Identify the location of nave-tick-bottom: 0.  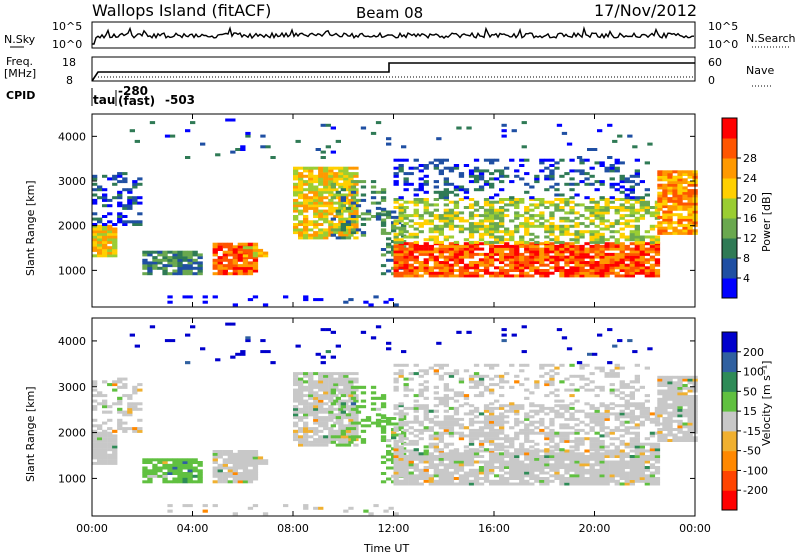
(711, 80).